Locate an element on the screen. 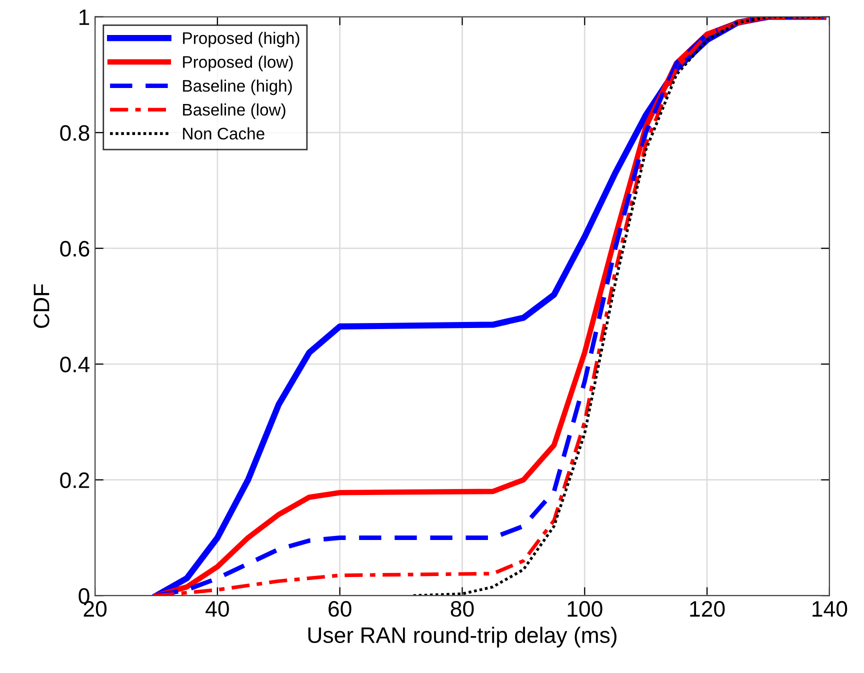  legend-label: Proposed (high) is located at coordinates (241, 40).